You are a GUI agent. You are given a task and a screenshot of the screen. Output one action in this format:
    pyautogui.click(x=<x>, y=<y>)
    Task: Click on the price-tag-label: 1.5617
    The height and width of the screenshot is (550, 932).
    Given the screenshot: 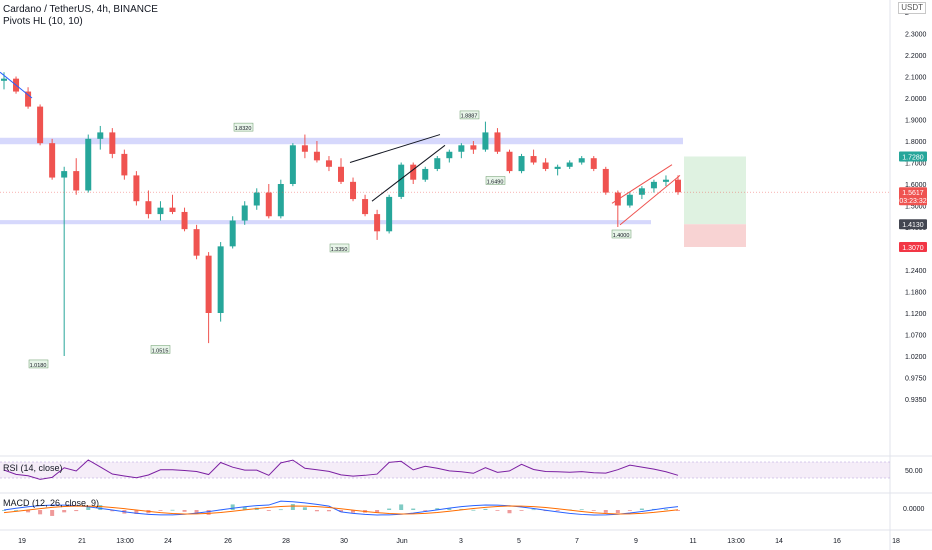 What is the action you would take?
    pyautogui.click(x=913, y=193)
    